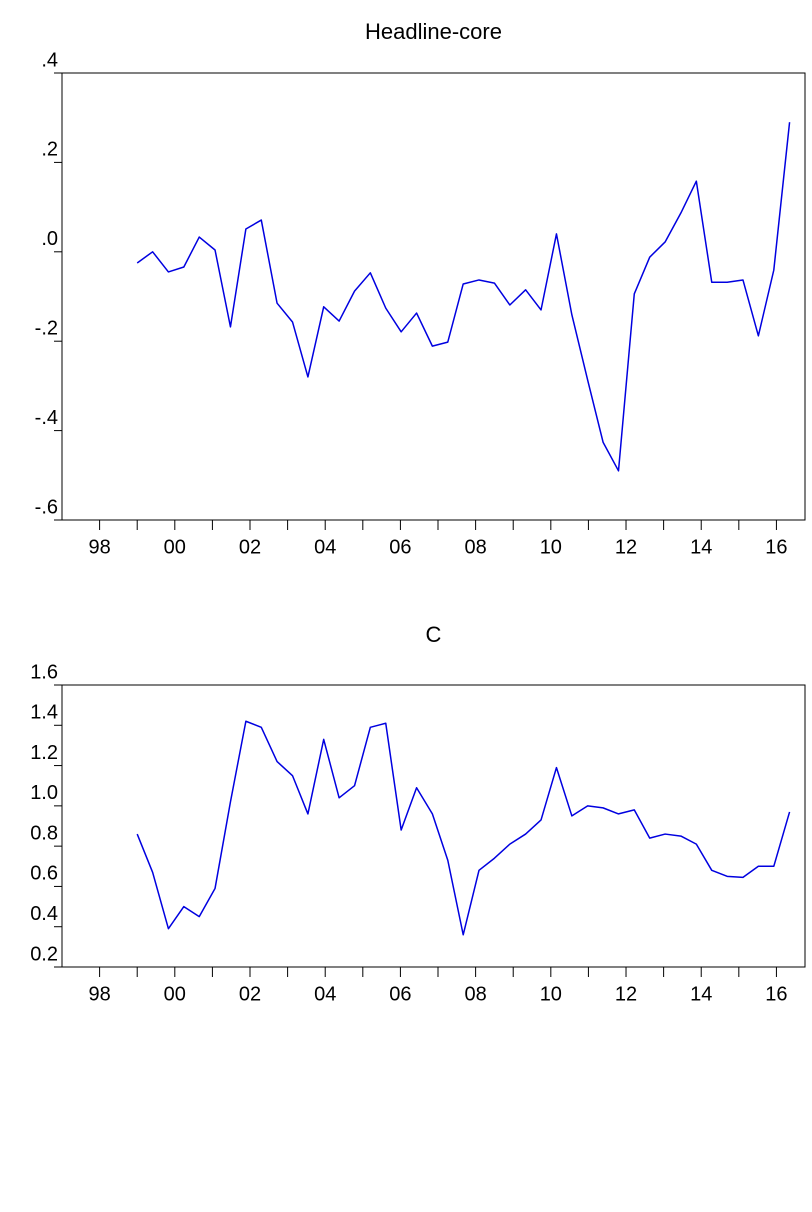 This screenshot has width=812, height=1212. I want to click on y-tick-label: 1.2, so click(44, 753).